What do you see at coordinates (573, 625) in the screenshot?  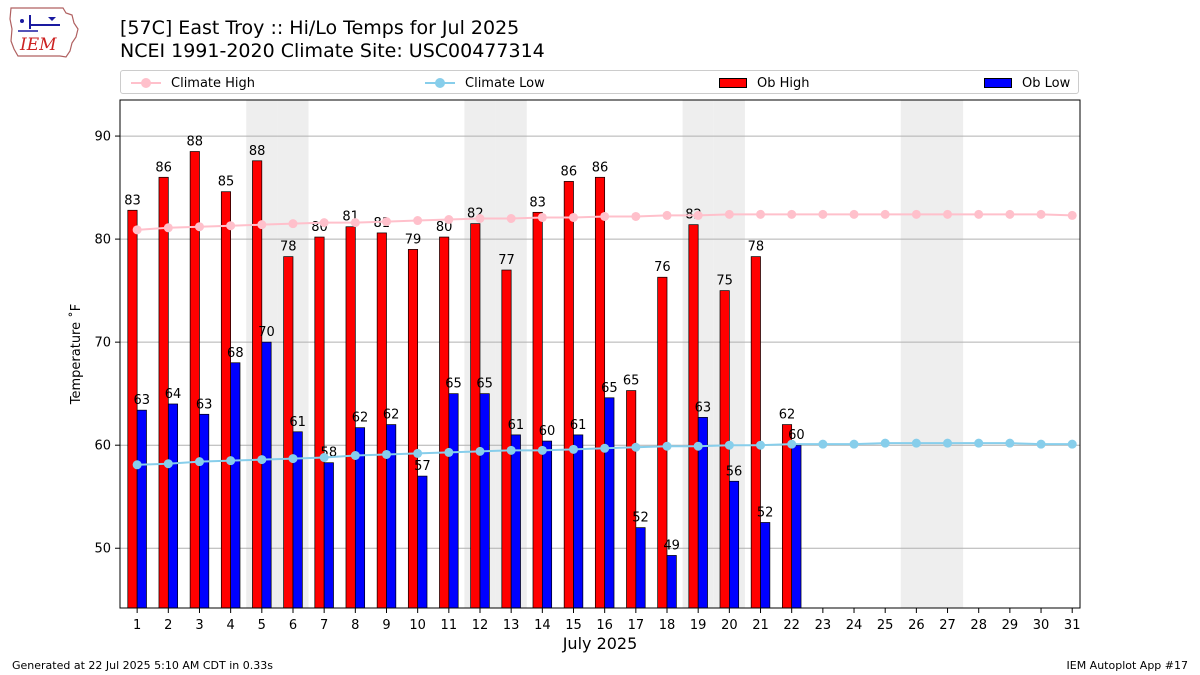 I see `x-tick-label: 15` at bounding box center [573, 625].